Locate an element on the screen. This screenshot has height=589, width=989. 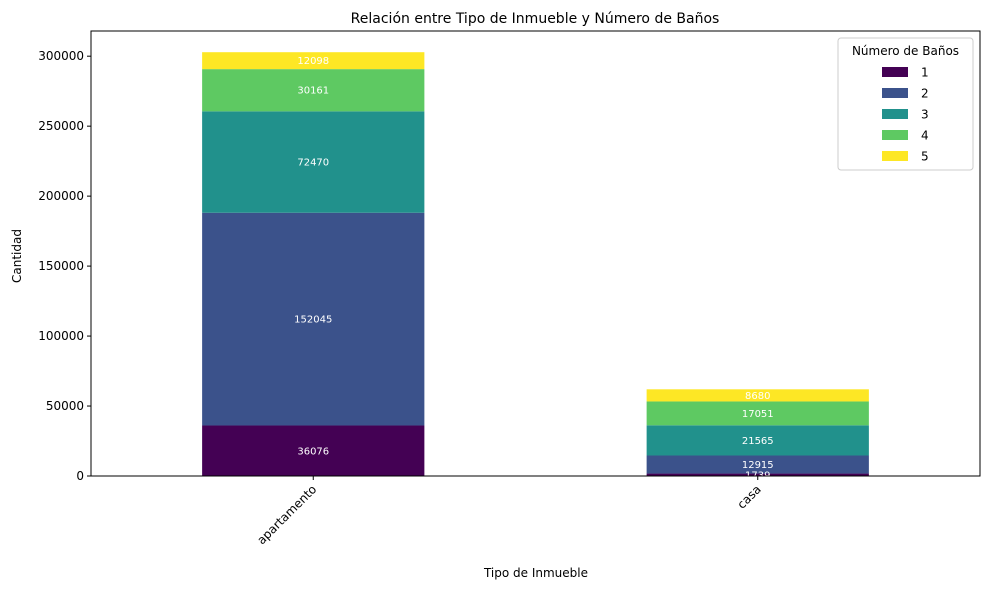
data-label-apartamento-banos-4: 30161 is located at coordinates (313, 91).